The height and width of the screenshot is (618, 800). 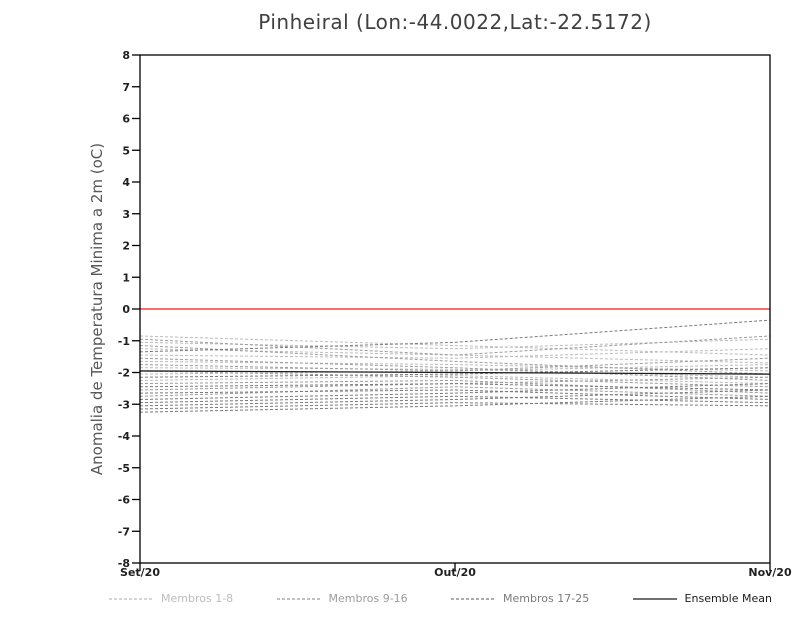 I want to click on x-tick-label: Set/20, so click(x=140, y=572).